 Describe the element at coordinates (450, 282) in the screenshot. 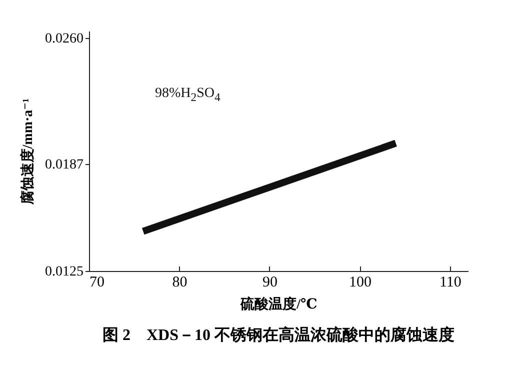

I see `x-tick-label: 110` at that location.